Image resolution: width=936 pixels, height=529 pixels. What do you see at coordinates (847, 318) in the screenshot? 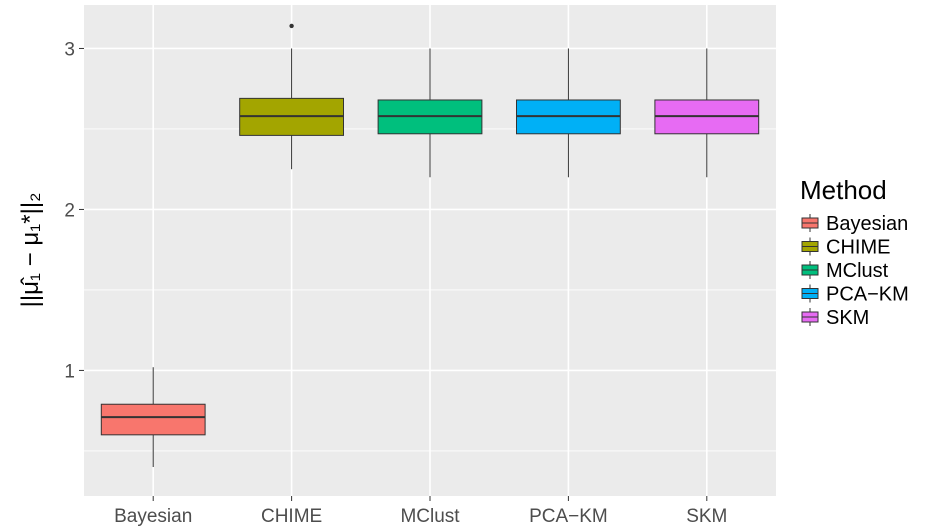
I see `legend-label: SKM` at bounding box center [847, 318].